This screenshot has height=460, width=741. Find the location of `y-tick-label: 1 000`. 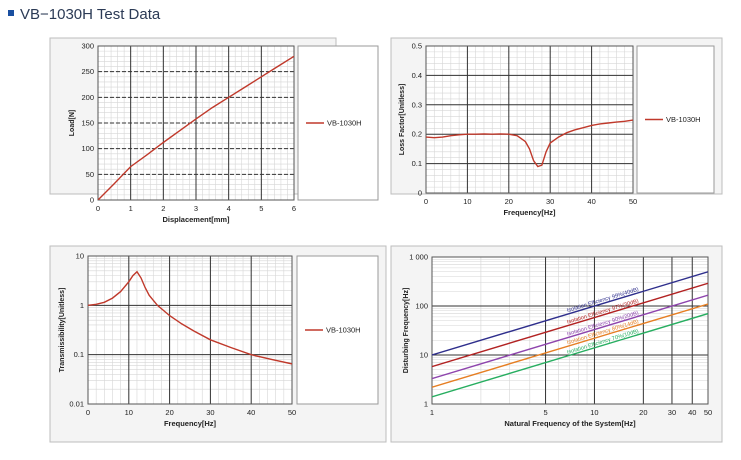

y-tick-label: 1 000 is located at coordinates (418, 257).